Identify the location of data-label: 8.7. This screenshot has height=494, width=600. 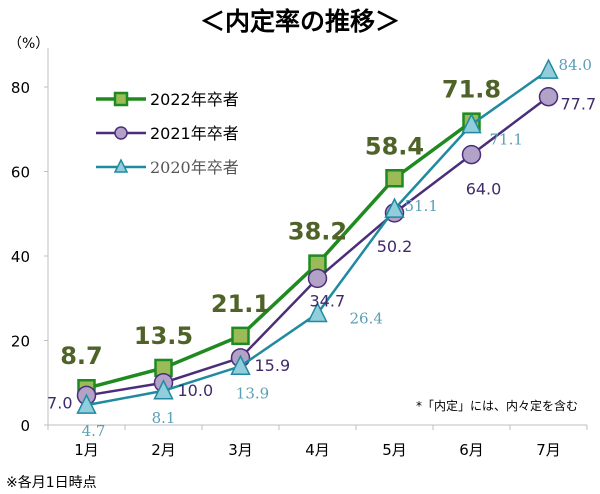
(81, 356).